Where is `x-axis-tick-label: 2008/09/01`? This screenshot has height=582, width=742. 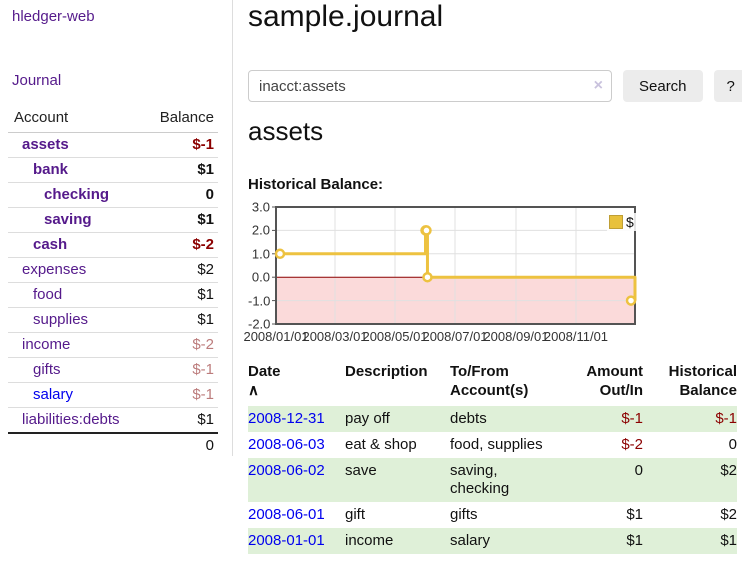 x-axis-tick-label: 2008/09/01 is located at coordinates (516, 336).